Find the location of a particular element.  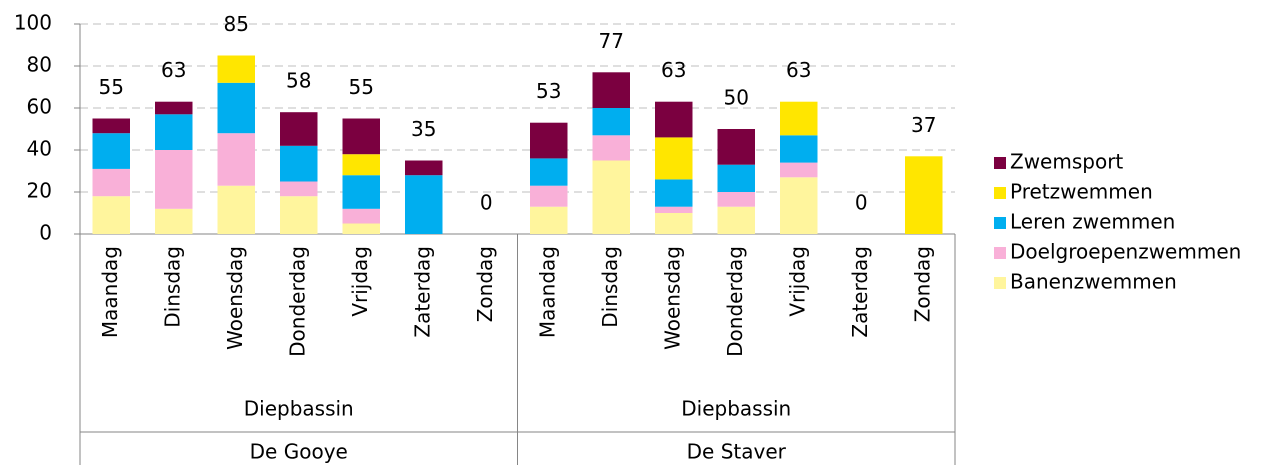

y-tick-label: 0 is located at coordinates (45, 233).